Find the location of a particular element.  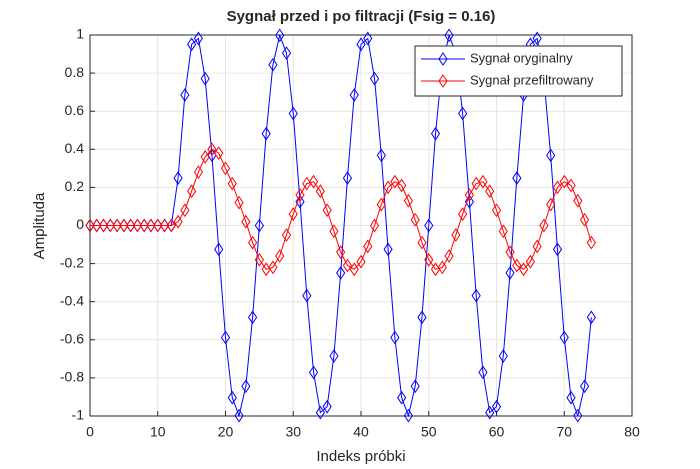

legend-box is located at coordinates (518, 71).